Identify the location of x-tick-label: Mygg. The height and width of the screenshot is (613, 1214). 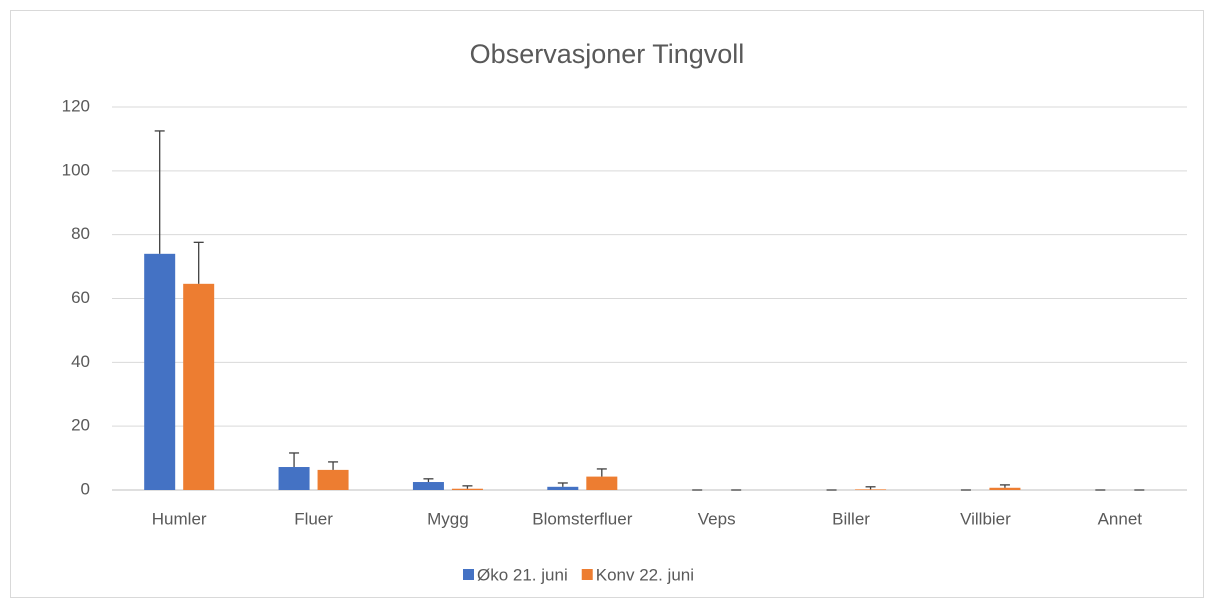
(448, 518).